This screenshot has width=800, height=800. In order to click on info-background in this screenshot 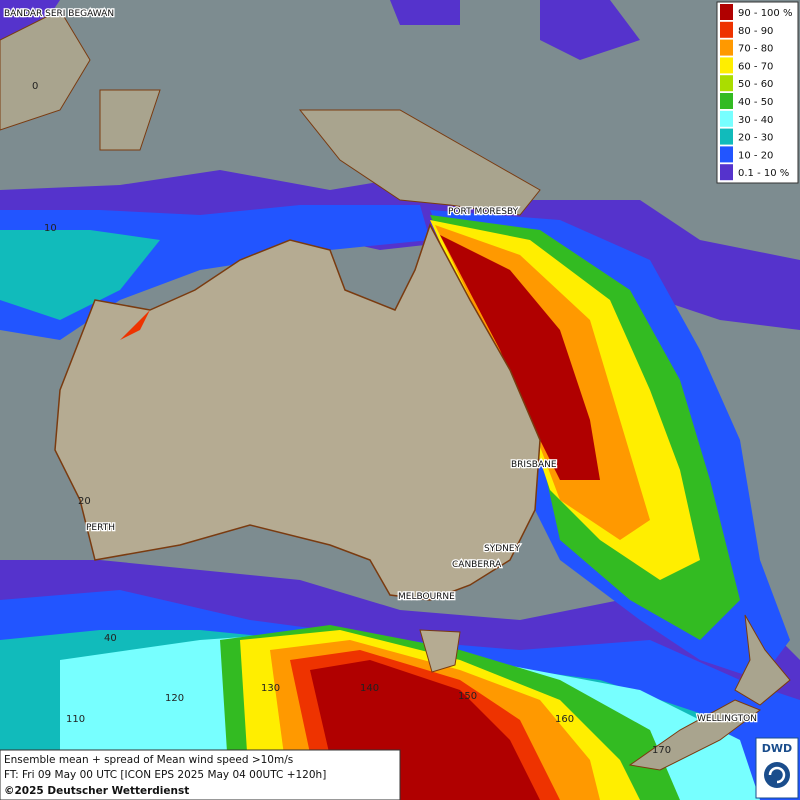, I will do `click(200, 774)`.